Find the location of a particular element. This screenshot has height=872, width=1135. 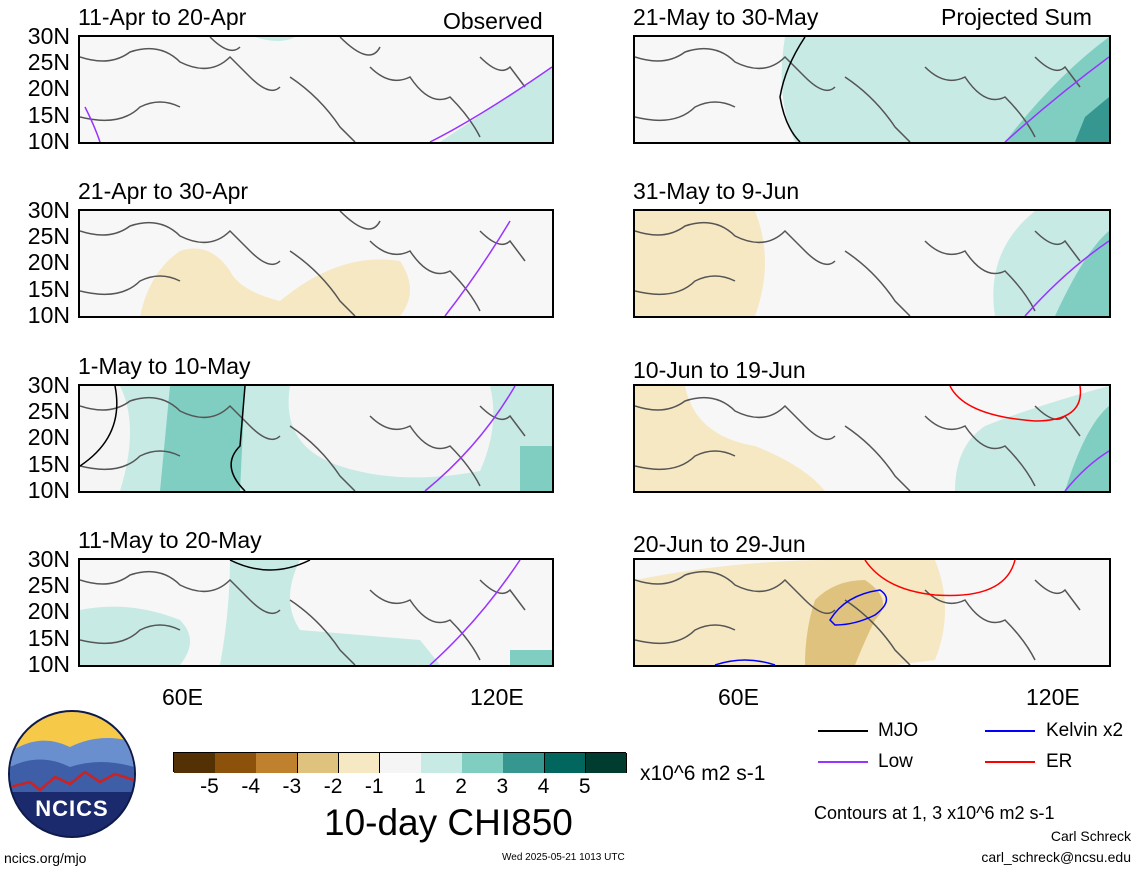

map-panel-apr21 is located at coordinates (316, 263).